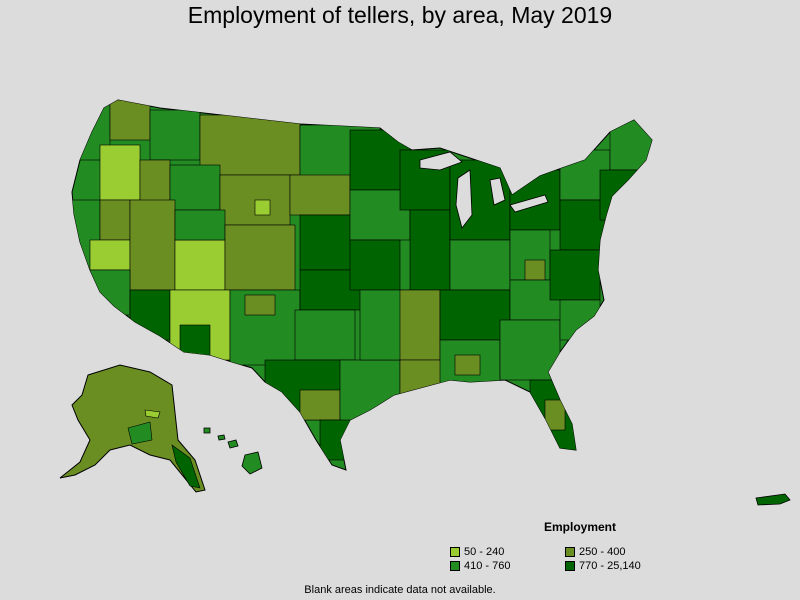 Image resolution: width=800 pixels, height=600 pixels. Describe the element at coordinates (610, 566) in the screenshot. I see `legend-label: 770 - 25,140` at that location.